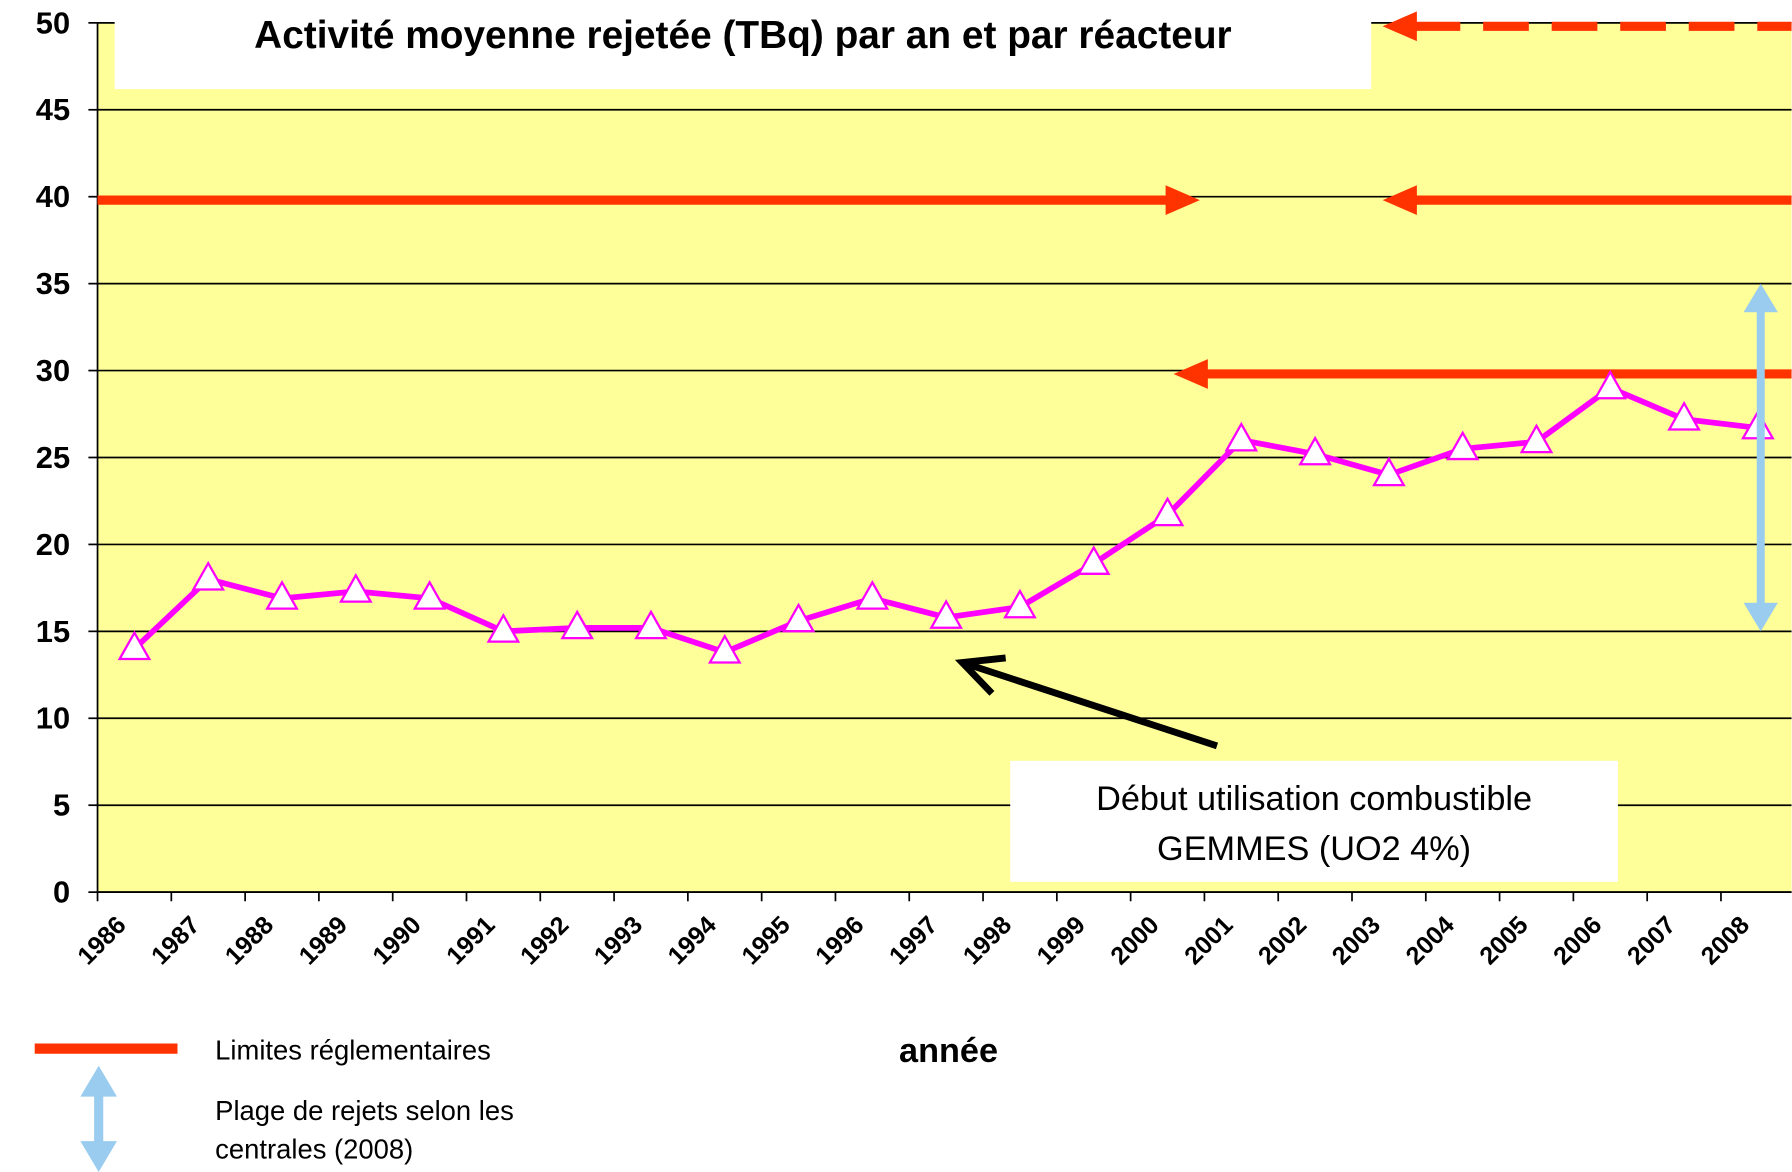  I want to click on y-tick-label: 40, so click(53, 196).